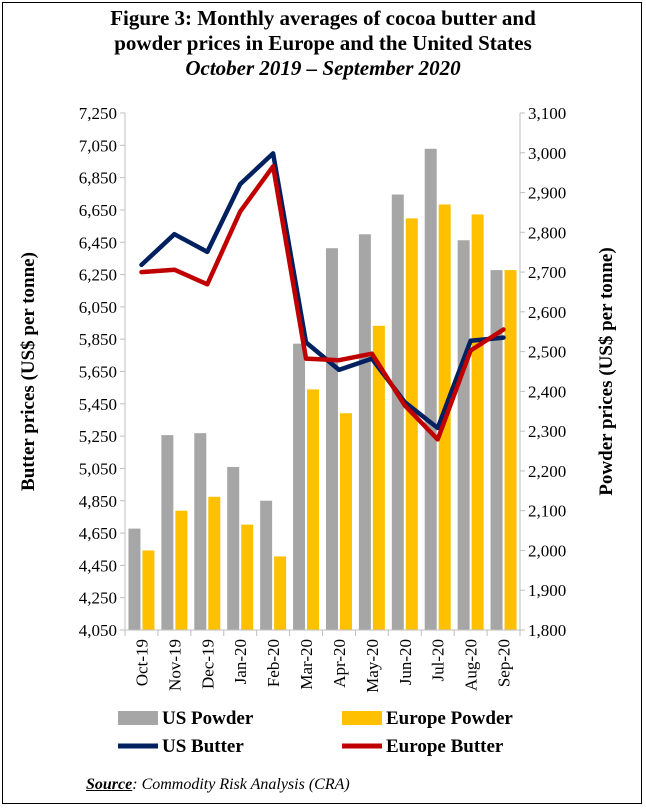  What do you see at coordinates (547, 193) in the screenshot?
I see `right-tick-label: 2,900` at bounding box center [547, 193].